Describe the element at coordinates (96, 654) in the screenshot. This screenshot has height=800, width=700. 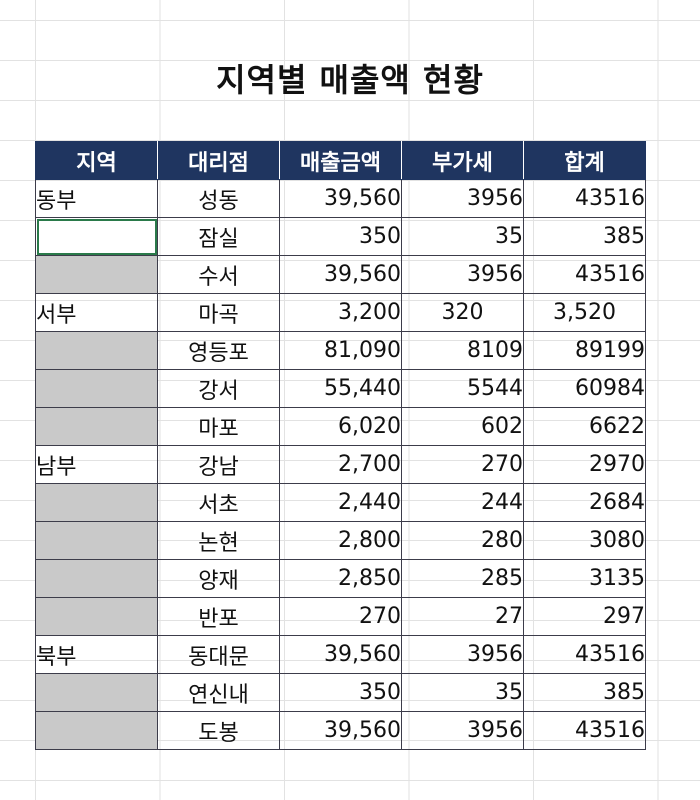
I see `cell-region: 북부` at that location.